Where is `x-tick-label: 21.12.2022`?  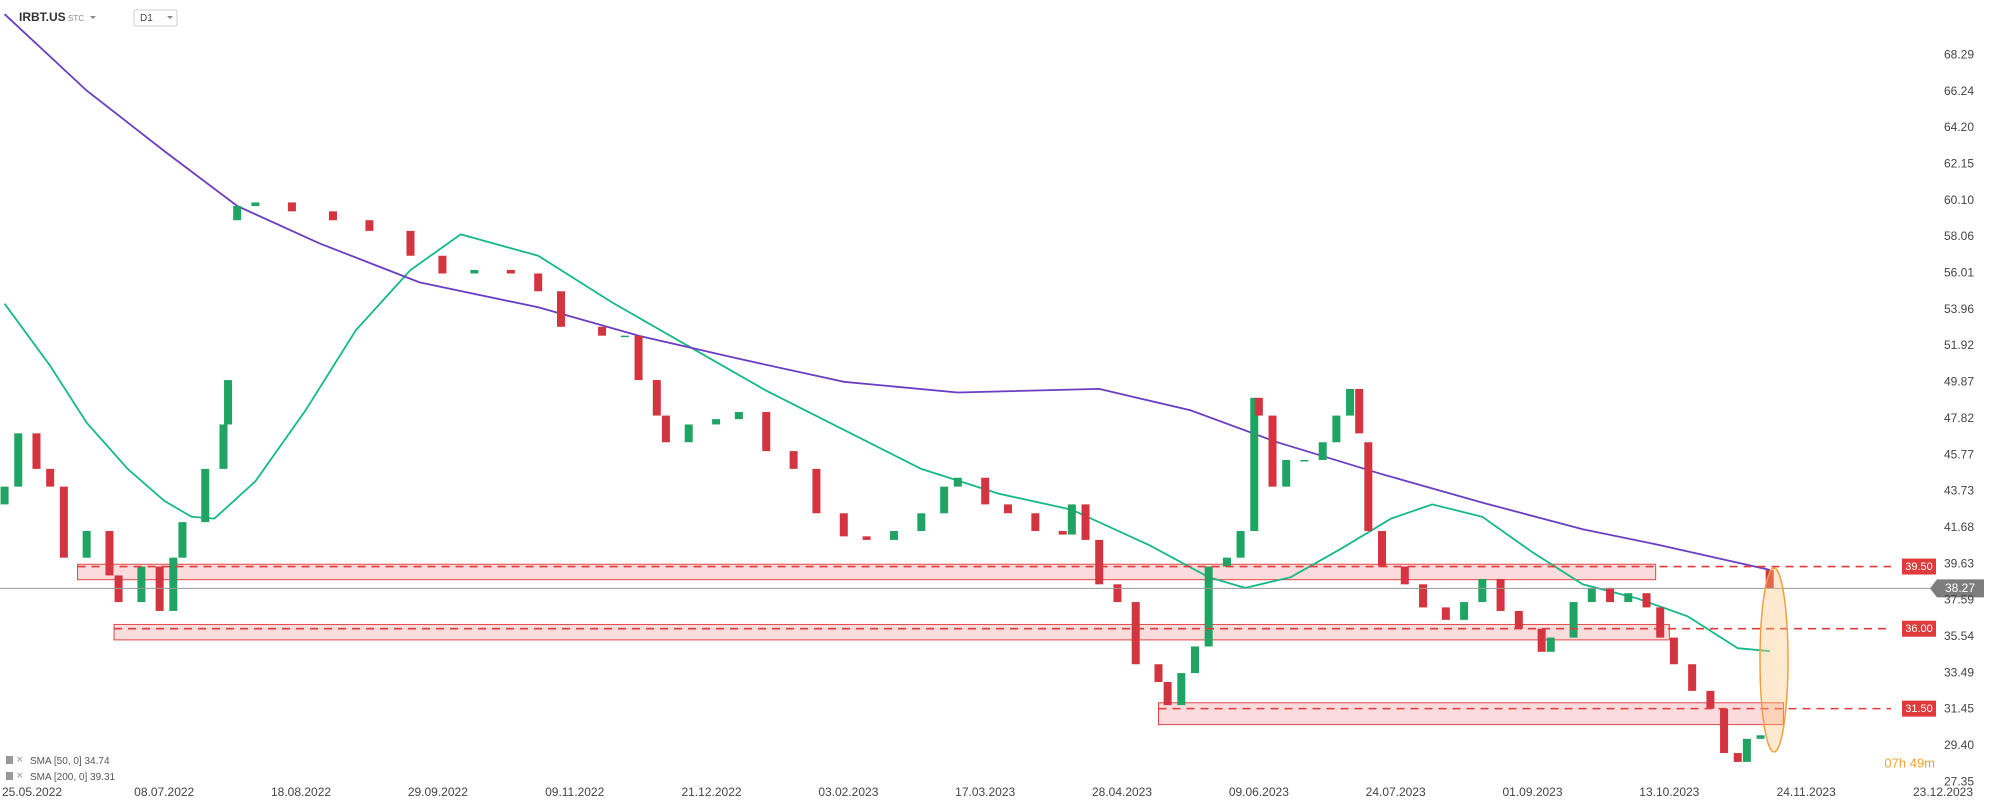 x-tick-label: 21.12.2022 is located at coordinates (711, 792).